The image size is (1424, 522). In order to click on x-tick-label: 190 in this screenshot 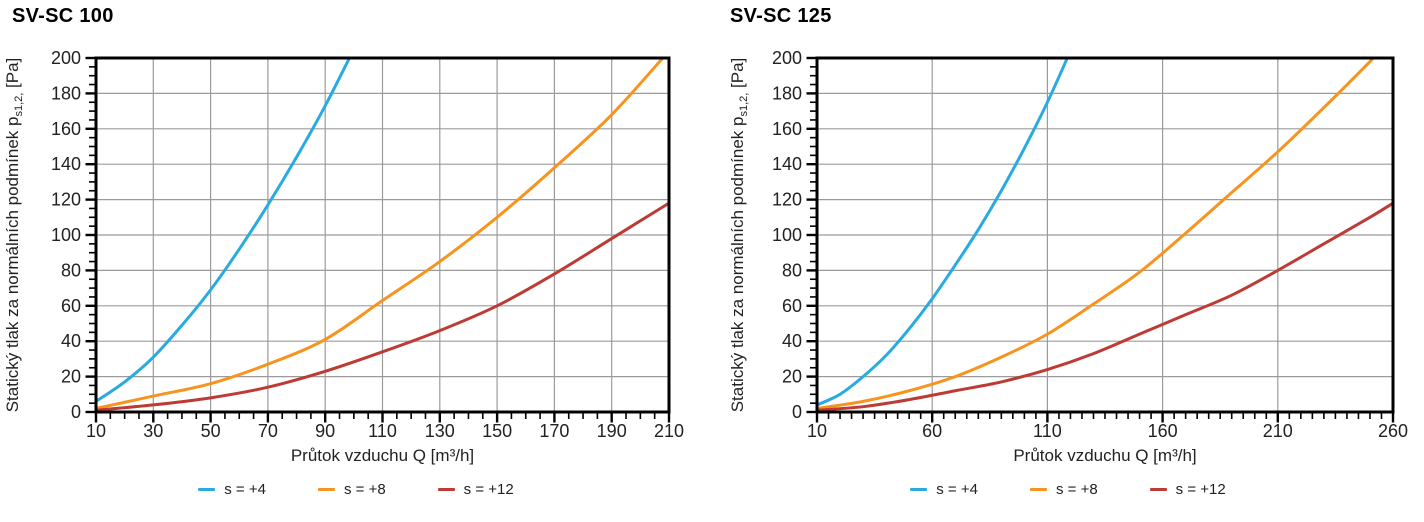, I will do `click(612, 431)`.